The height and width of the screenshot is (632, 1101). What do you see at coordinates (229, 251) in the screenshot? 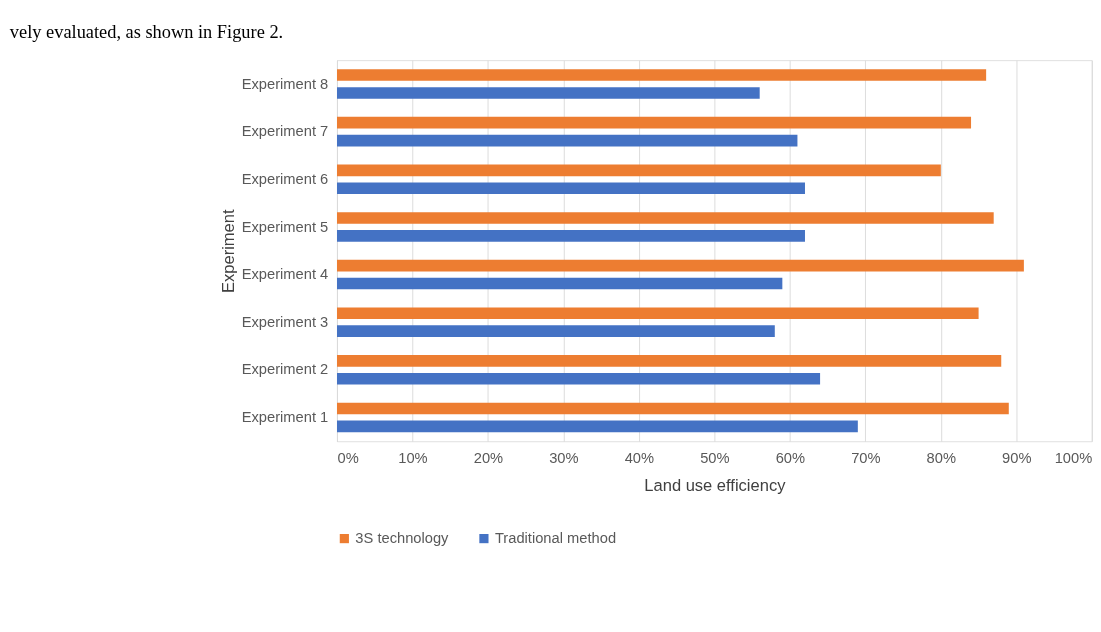
I see `y-axis-title: Experiment` at bounding box center [229, 251].